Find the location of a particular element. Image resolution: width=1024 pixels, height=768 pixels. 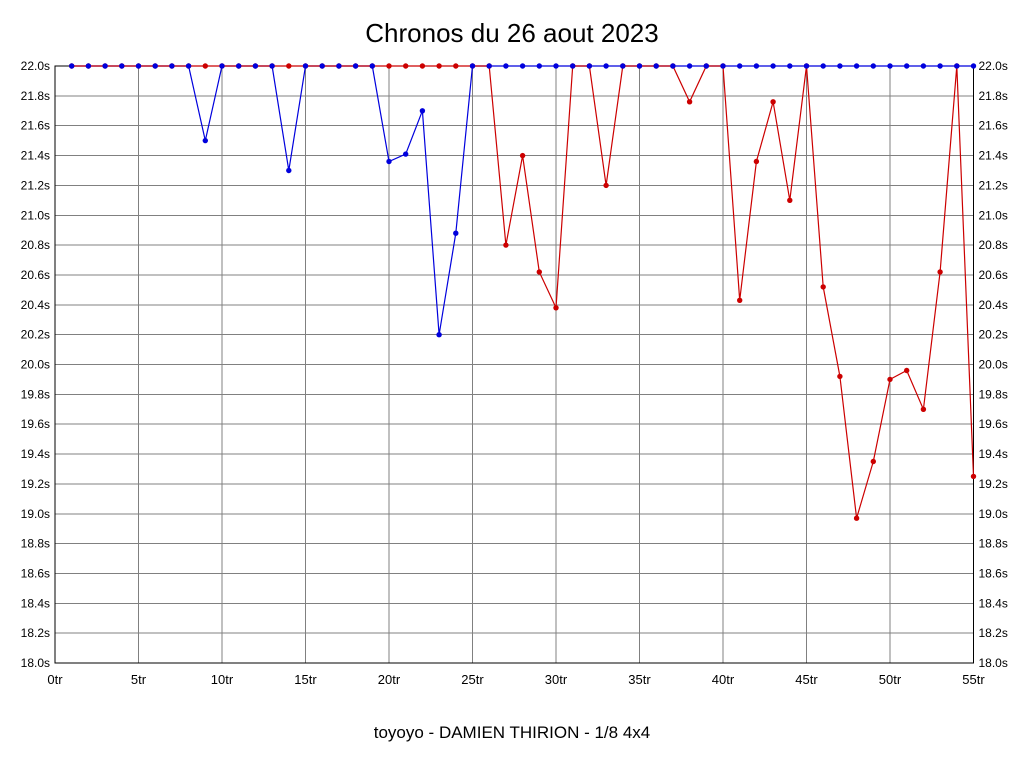

y-tick-label-left: 18.4s is located at coordinates (35, 603).